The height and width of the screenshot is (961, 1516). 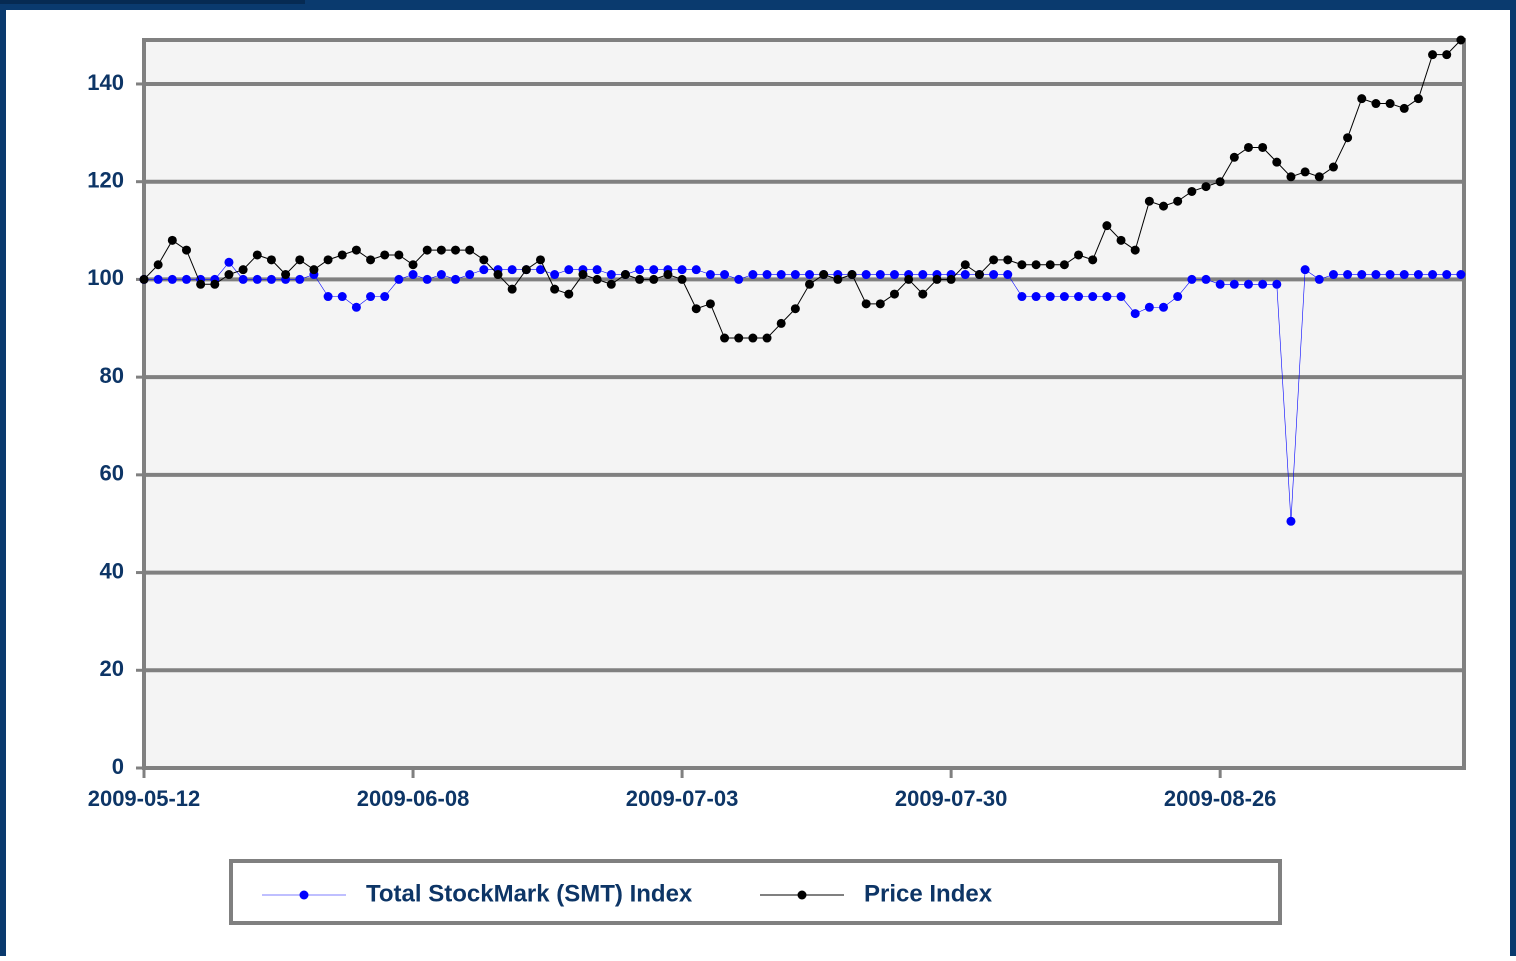 What do you see at coordinates (682, 798) in the screenshot?
I see `x-tick-label: 2009-07-03` at bounding box center [682, 798].